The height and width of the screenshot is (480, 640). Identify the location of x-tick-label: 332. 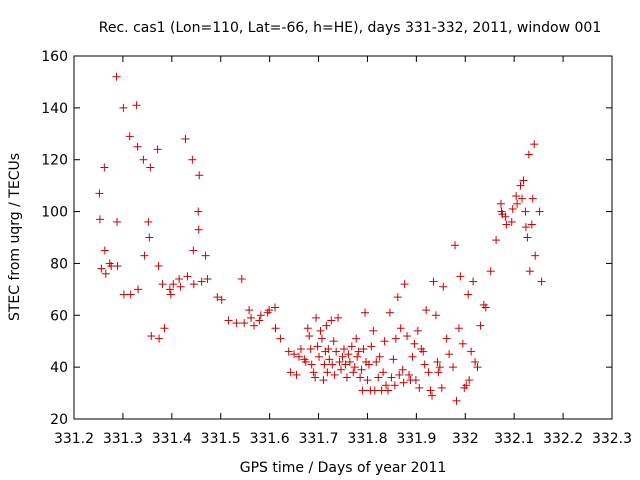
(465, 439).